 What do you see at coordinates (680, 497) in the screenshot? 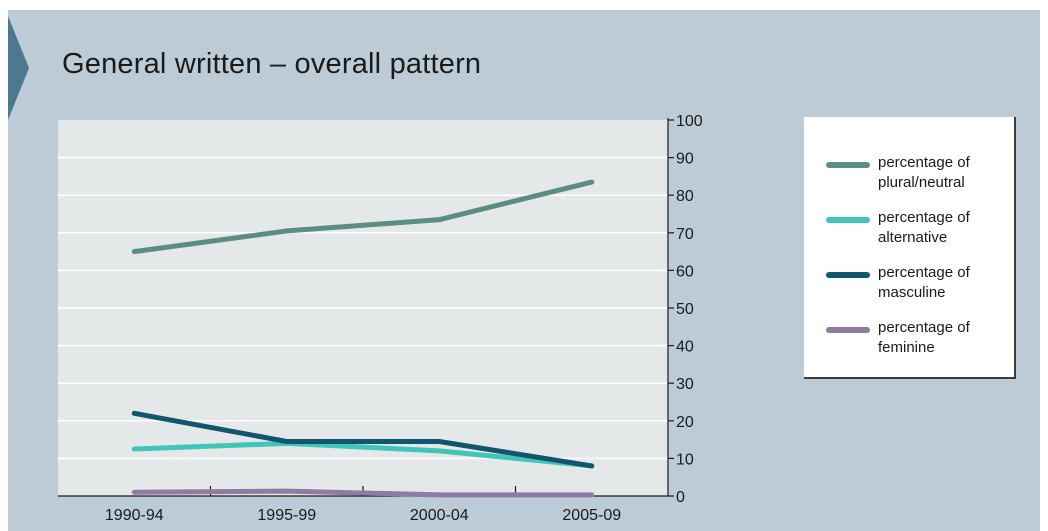
I see `y-tick-label: 0` at bounding box center [680, 497].